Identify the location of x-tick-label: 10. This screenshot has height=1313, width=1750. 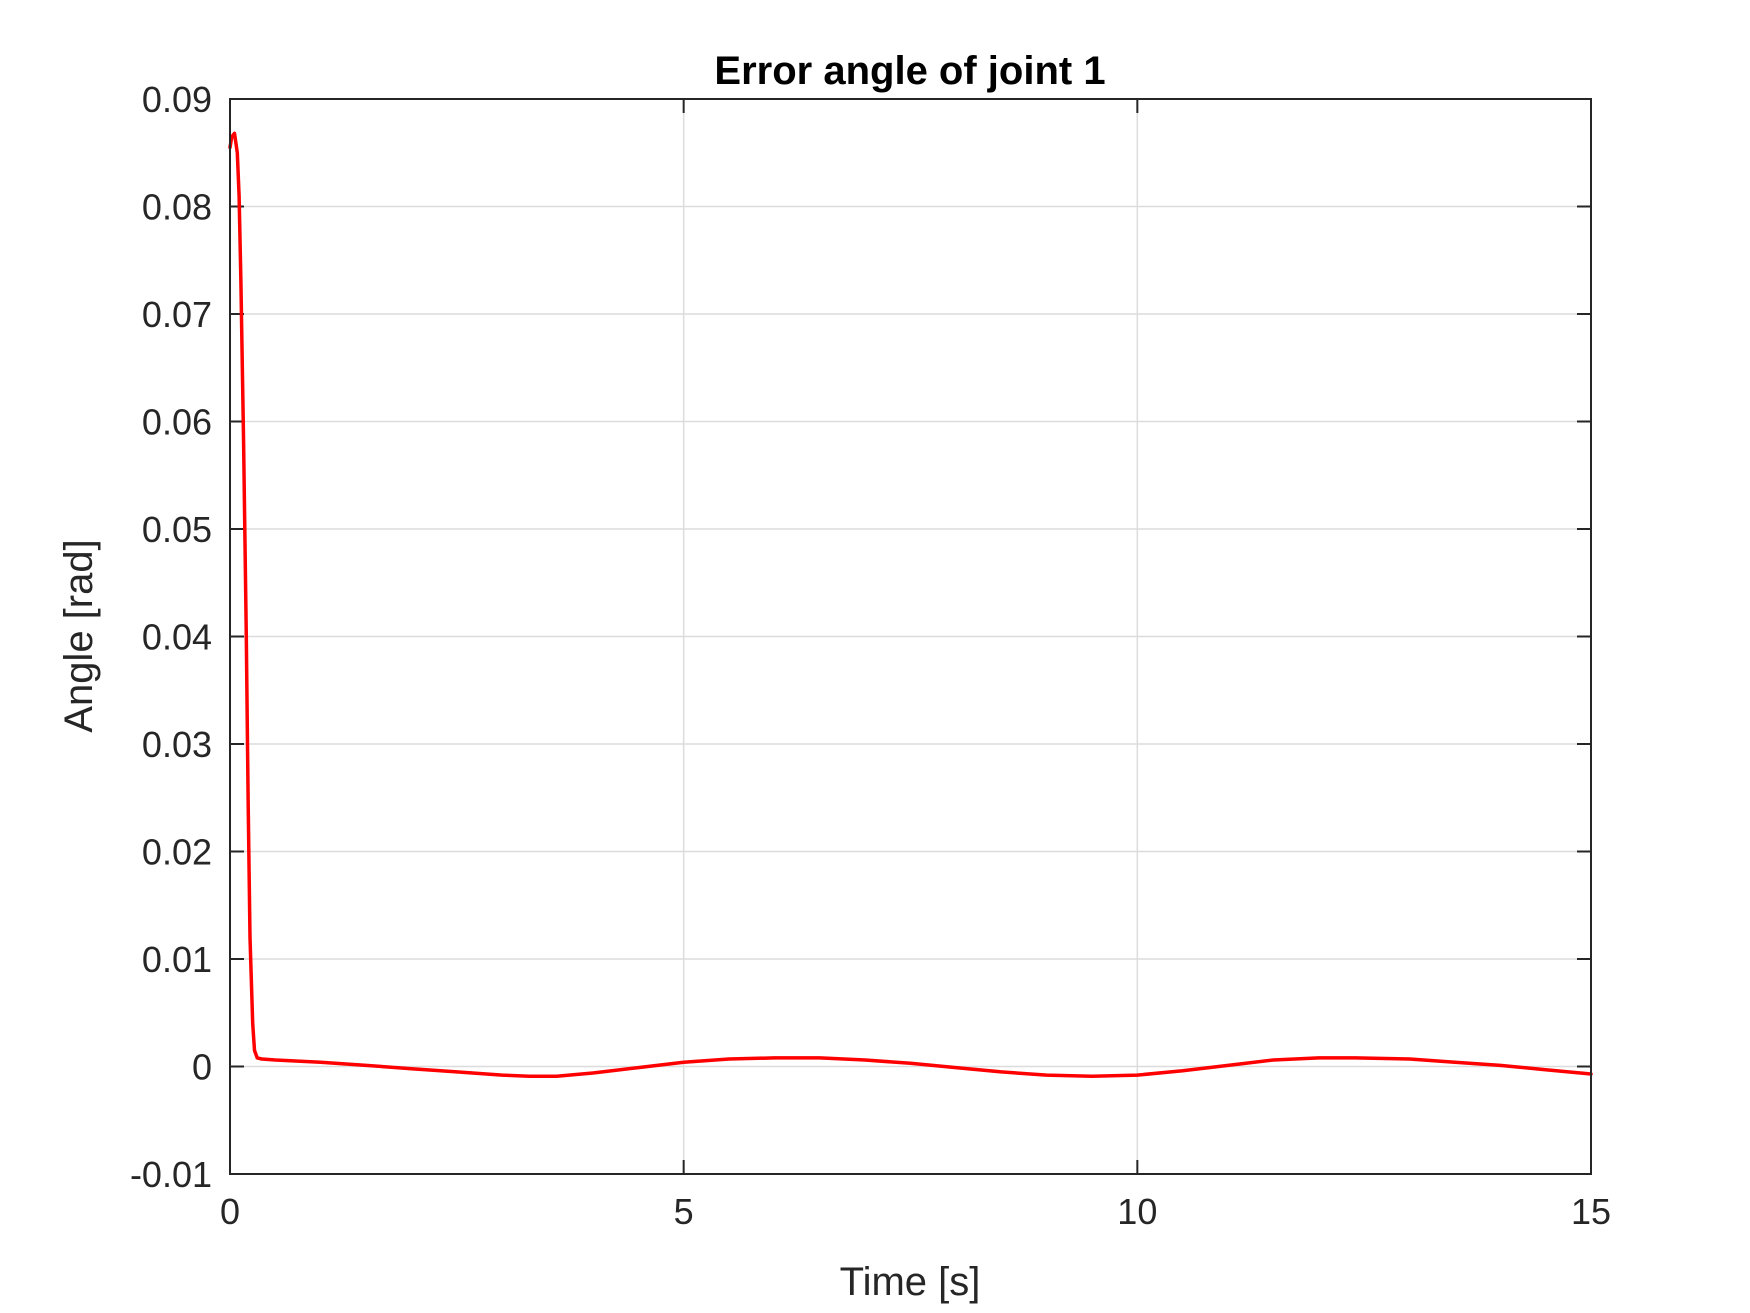
(1137, 1211).